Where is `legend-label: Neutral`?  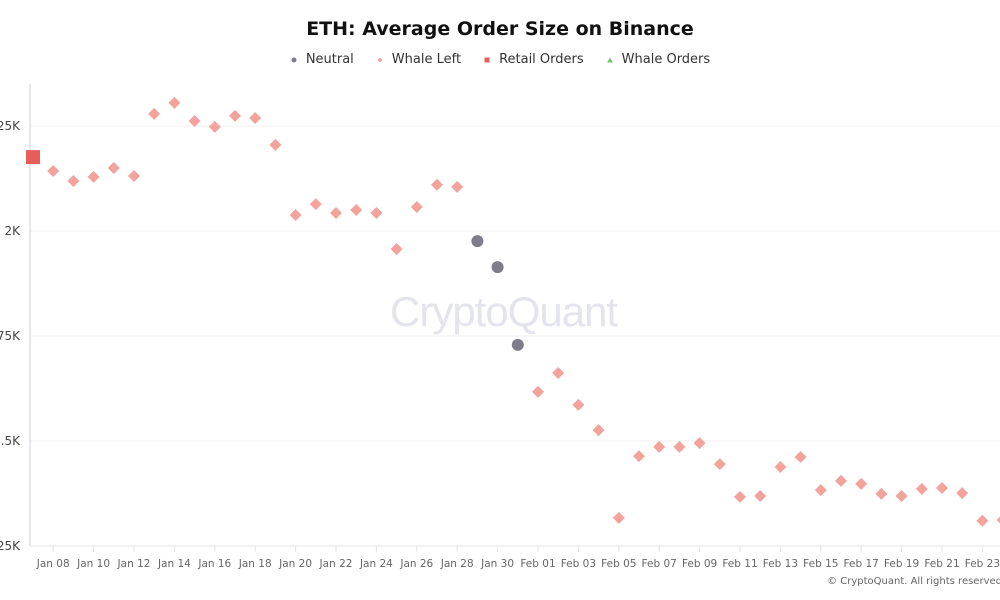 legend-label: Neutral is located at coordinates (329, 59).